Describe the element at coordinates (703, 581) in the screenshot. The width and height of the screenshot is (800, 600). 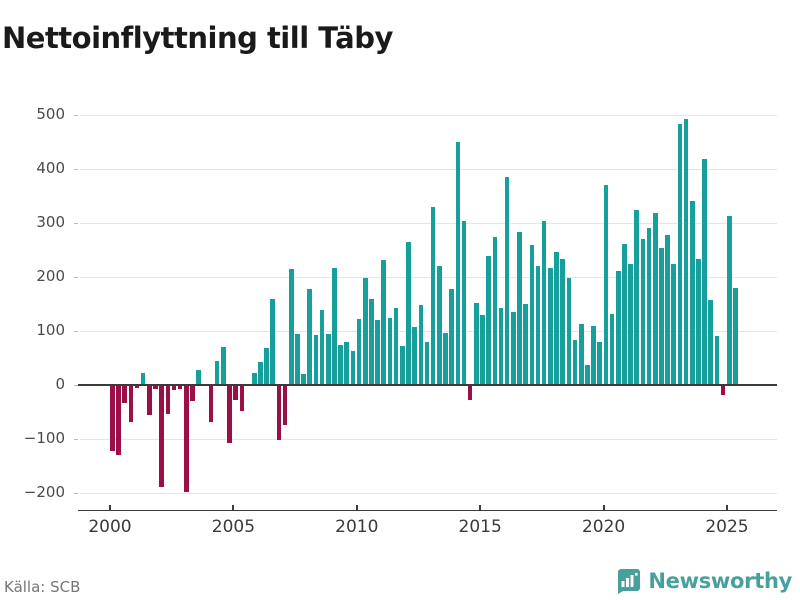
I see `brand-logo: Newsworthy` at that location.